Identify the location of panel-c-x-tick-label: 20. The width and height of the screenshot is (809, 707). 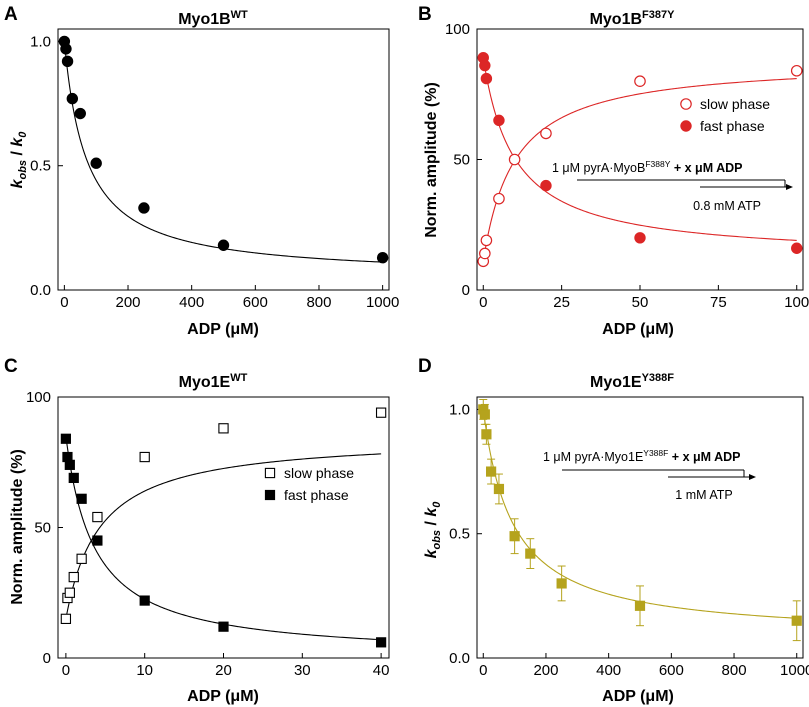
(223, 670).